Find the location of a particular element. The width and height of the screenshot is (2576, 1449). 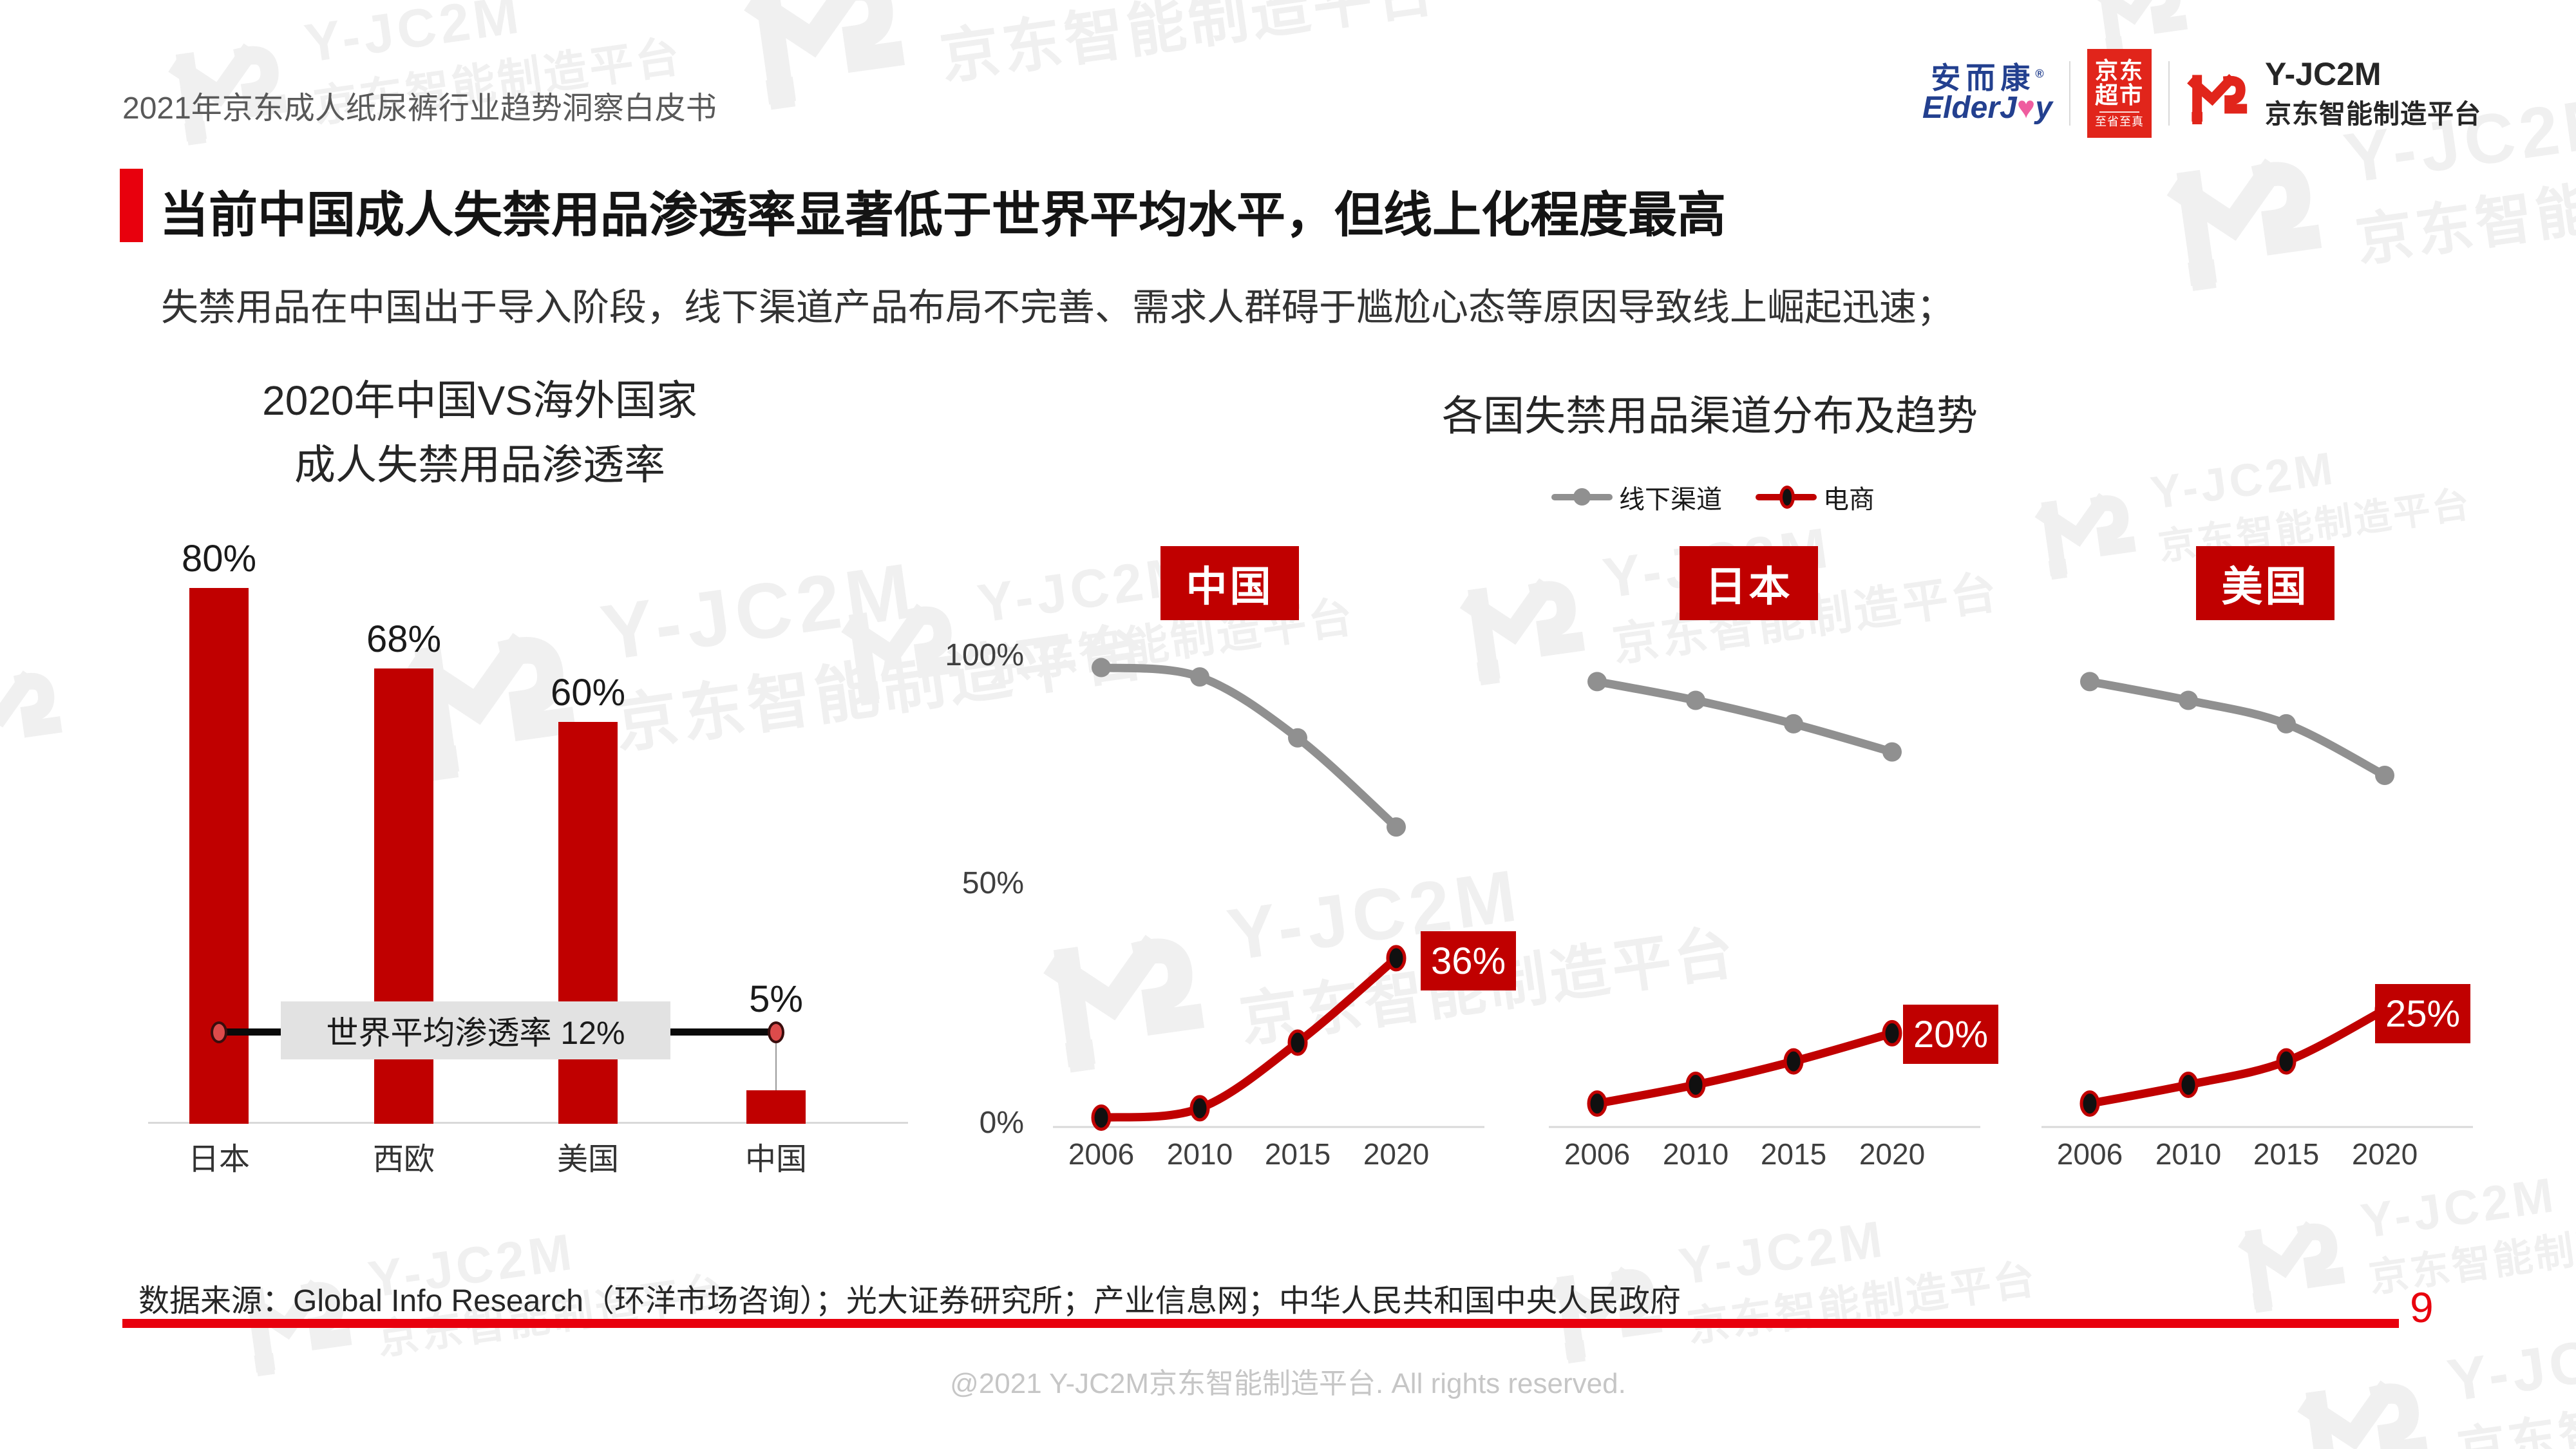

annotation-connector is located at coordinates (776, 1060).